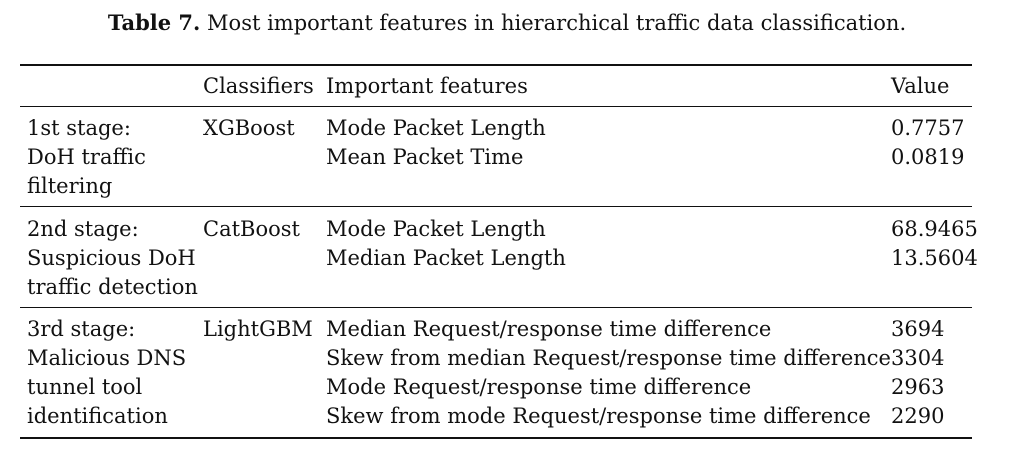 Image resolution: width=1014 pixels, height=461 pixels. I want to click on caption-label: Table 7., so click(154, 22).